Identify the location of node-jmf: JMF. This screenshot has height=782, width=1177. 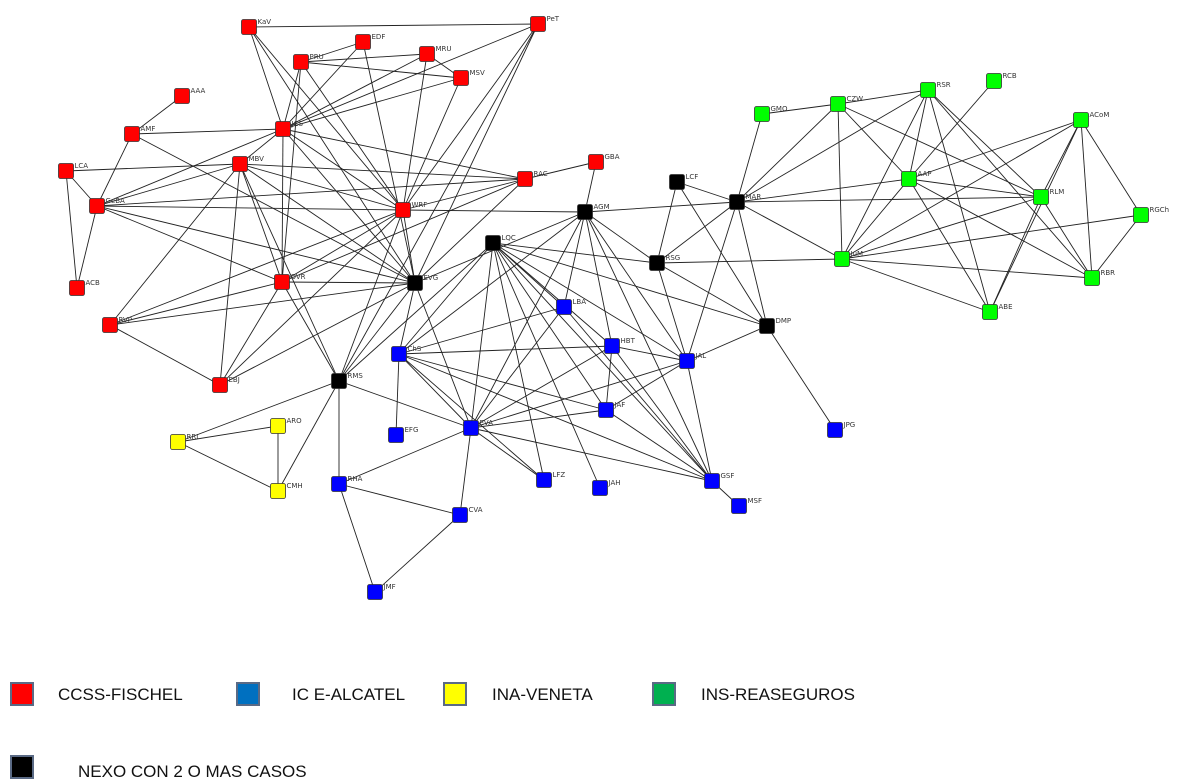
(381, 591).